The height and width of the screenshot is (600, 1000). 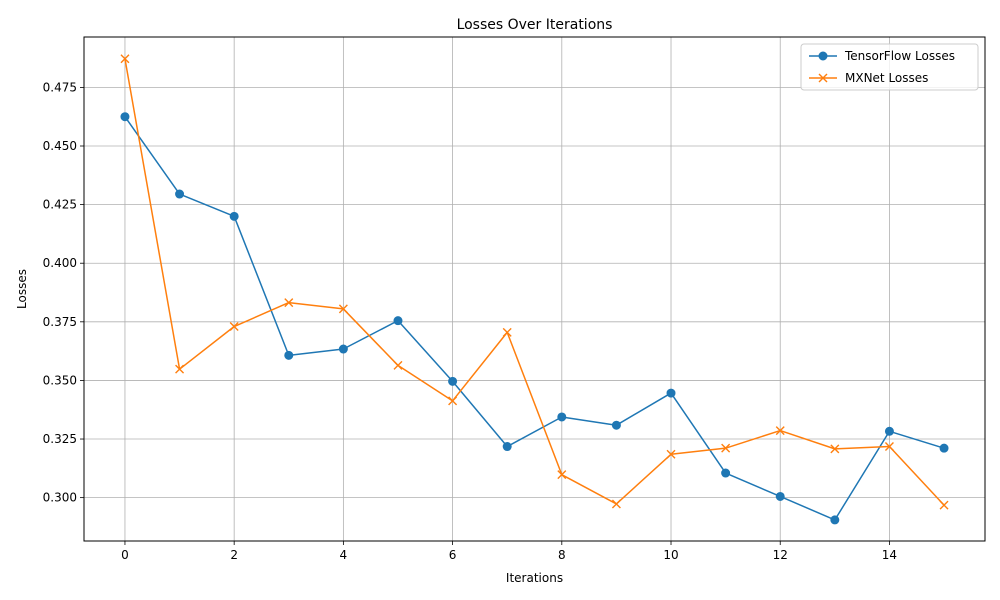 I want to click on legend: TensorFlow Losses MXNet Losses, so click(x=889, y=67).